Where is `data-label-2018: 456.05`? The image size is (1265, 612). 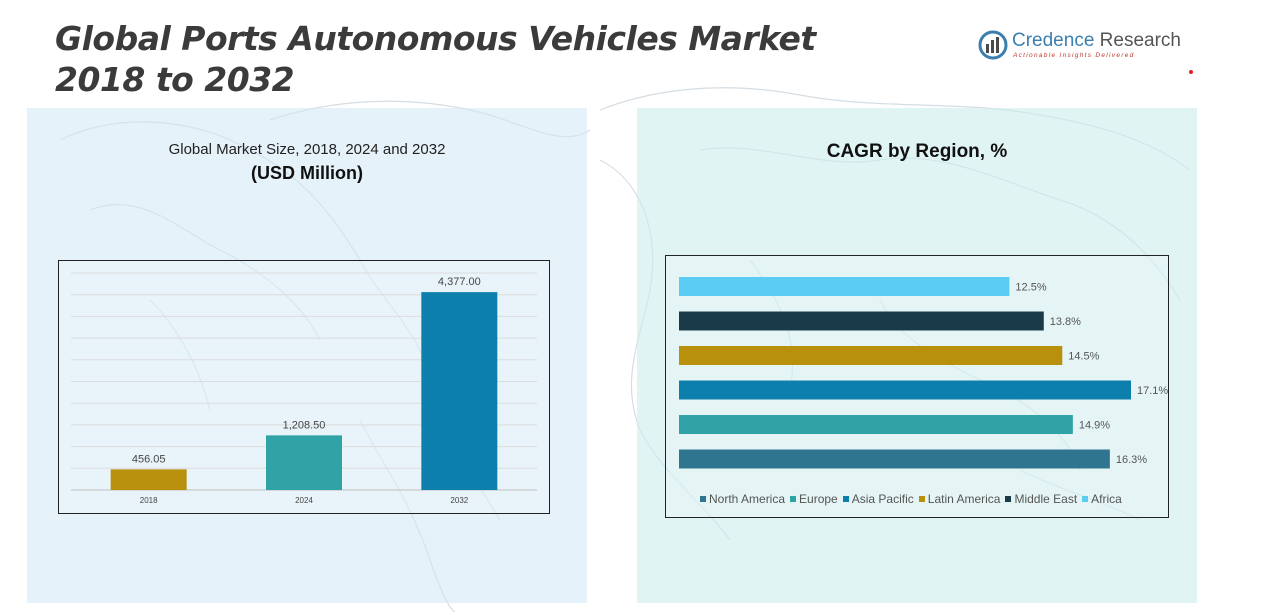
data-label-2018: 456.05 is located at coordinates (149, 459).